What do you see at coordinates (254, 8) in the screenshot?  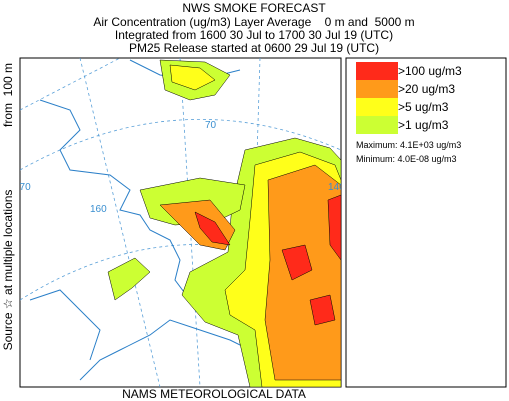 I see `title: NWS SMOKE FORECAST` at bounding box center [254, 8].